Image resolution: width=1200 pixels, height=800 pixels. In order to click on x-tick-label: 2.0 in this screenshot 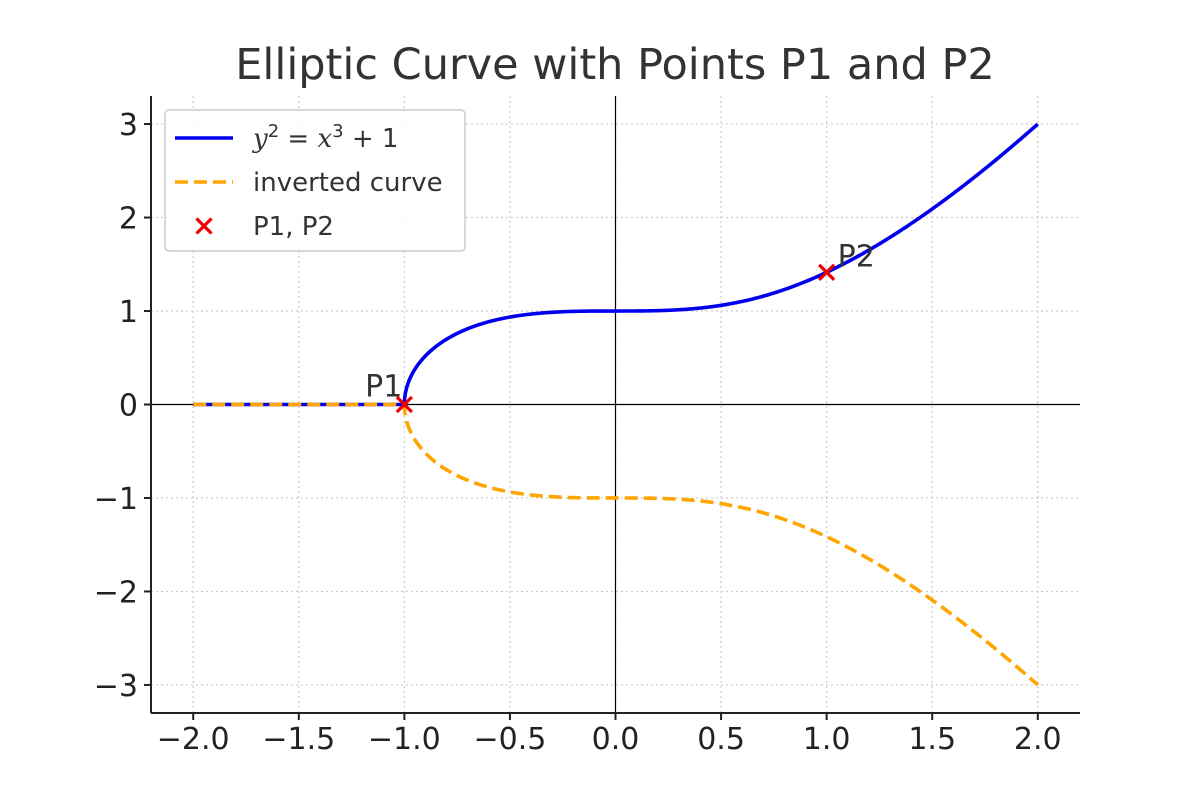, I will do `click(1038, 739)`.